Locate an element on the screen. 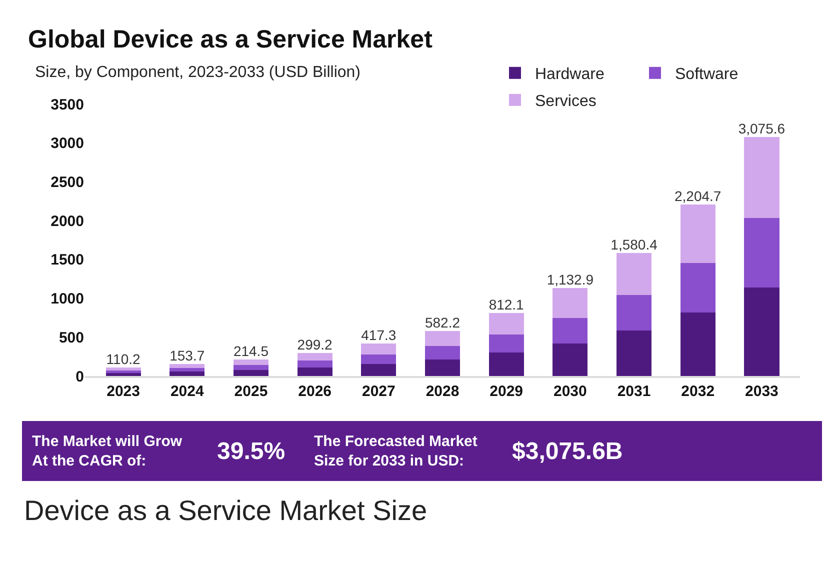 The image size is (838, 563). x-tick-label: 2031 is located at coordinates (634, 391).